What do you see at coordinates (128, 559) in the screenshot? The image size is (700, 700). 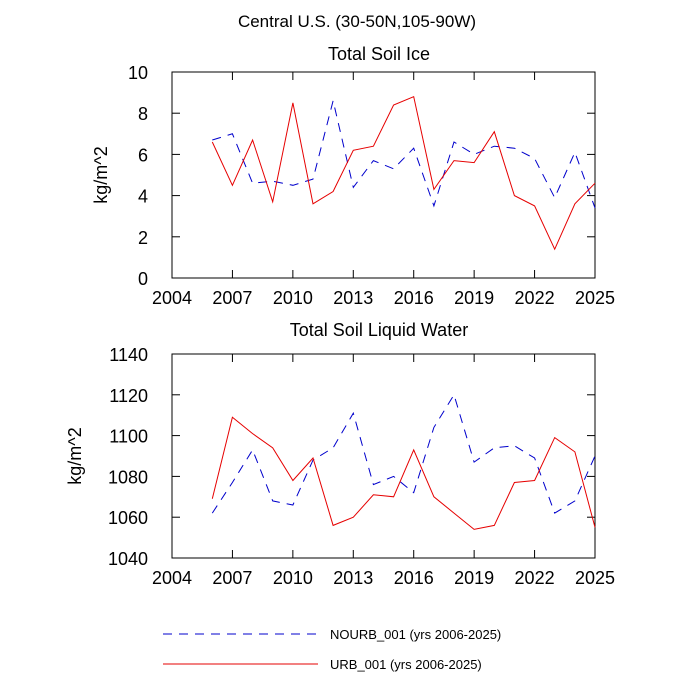 I see `y-tick-label: 1040` at bounding box center [128, 559].